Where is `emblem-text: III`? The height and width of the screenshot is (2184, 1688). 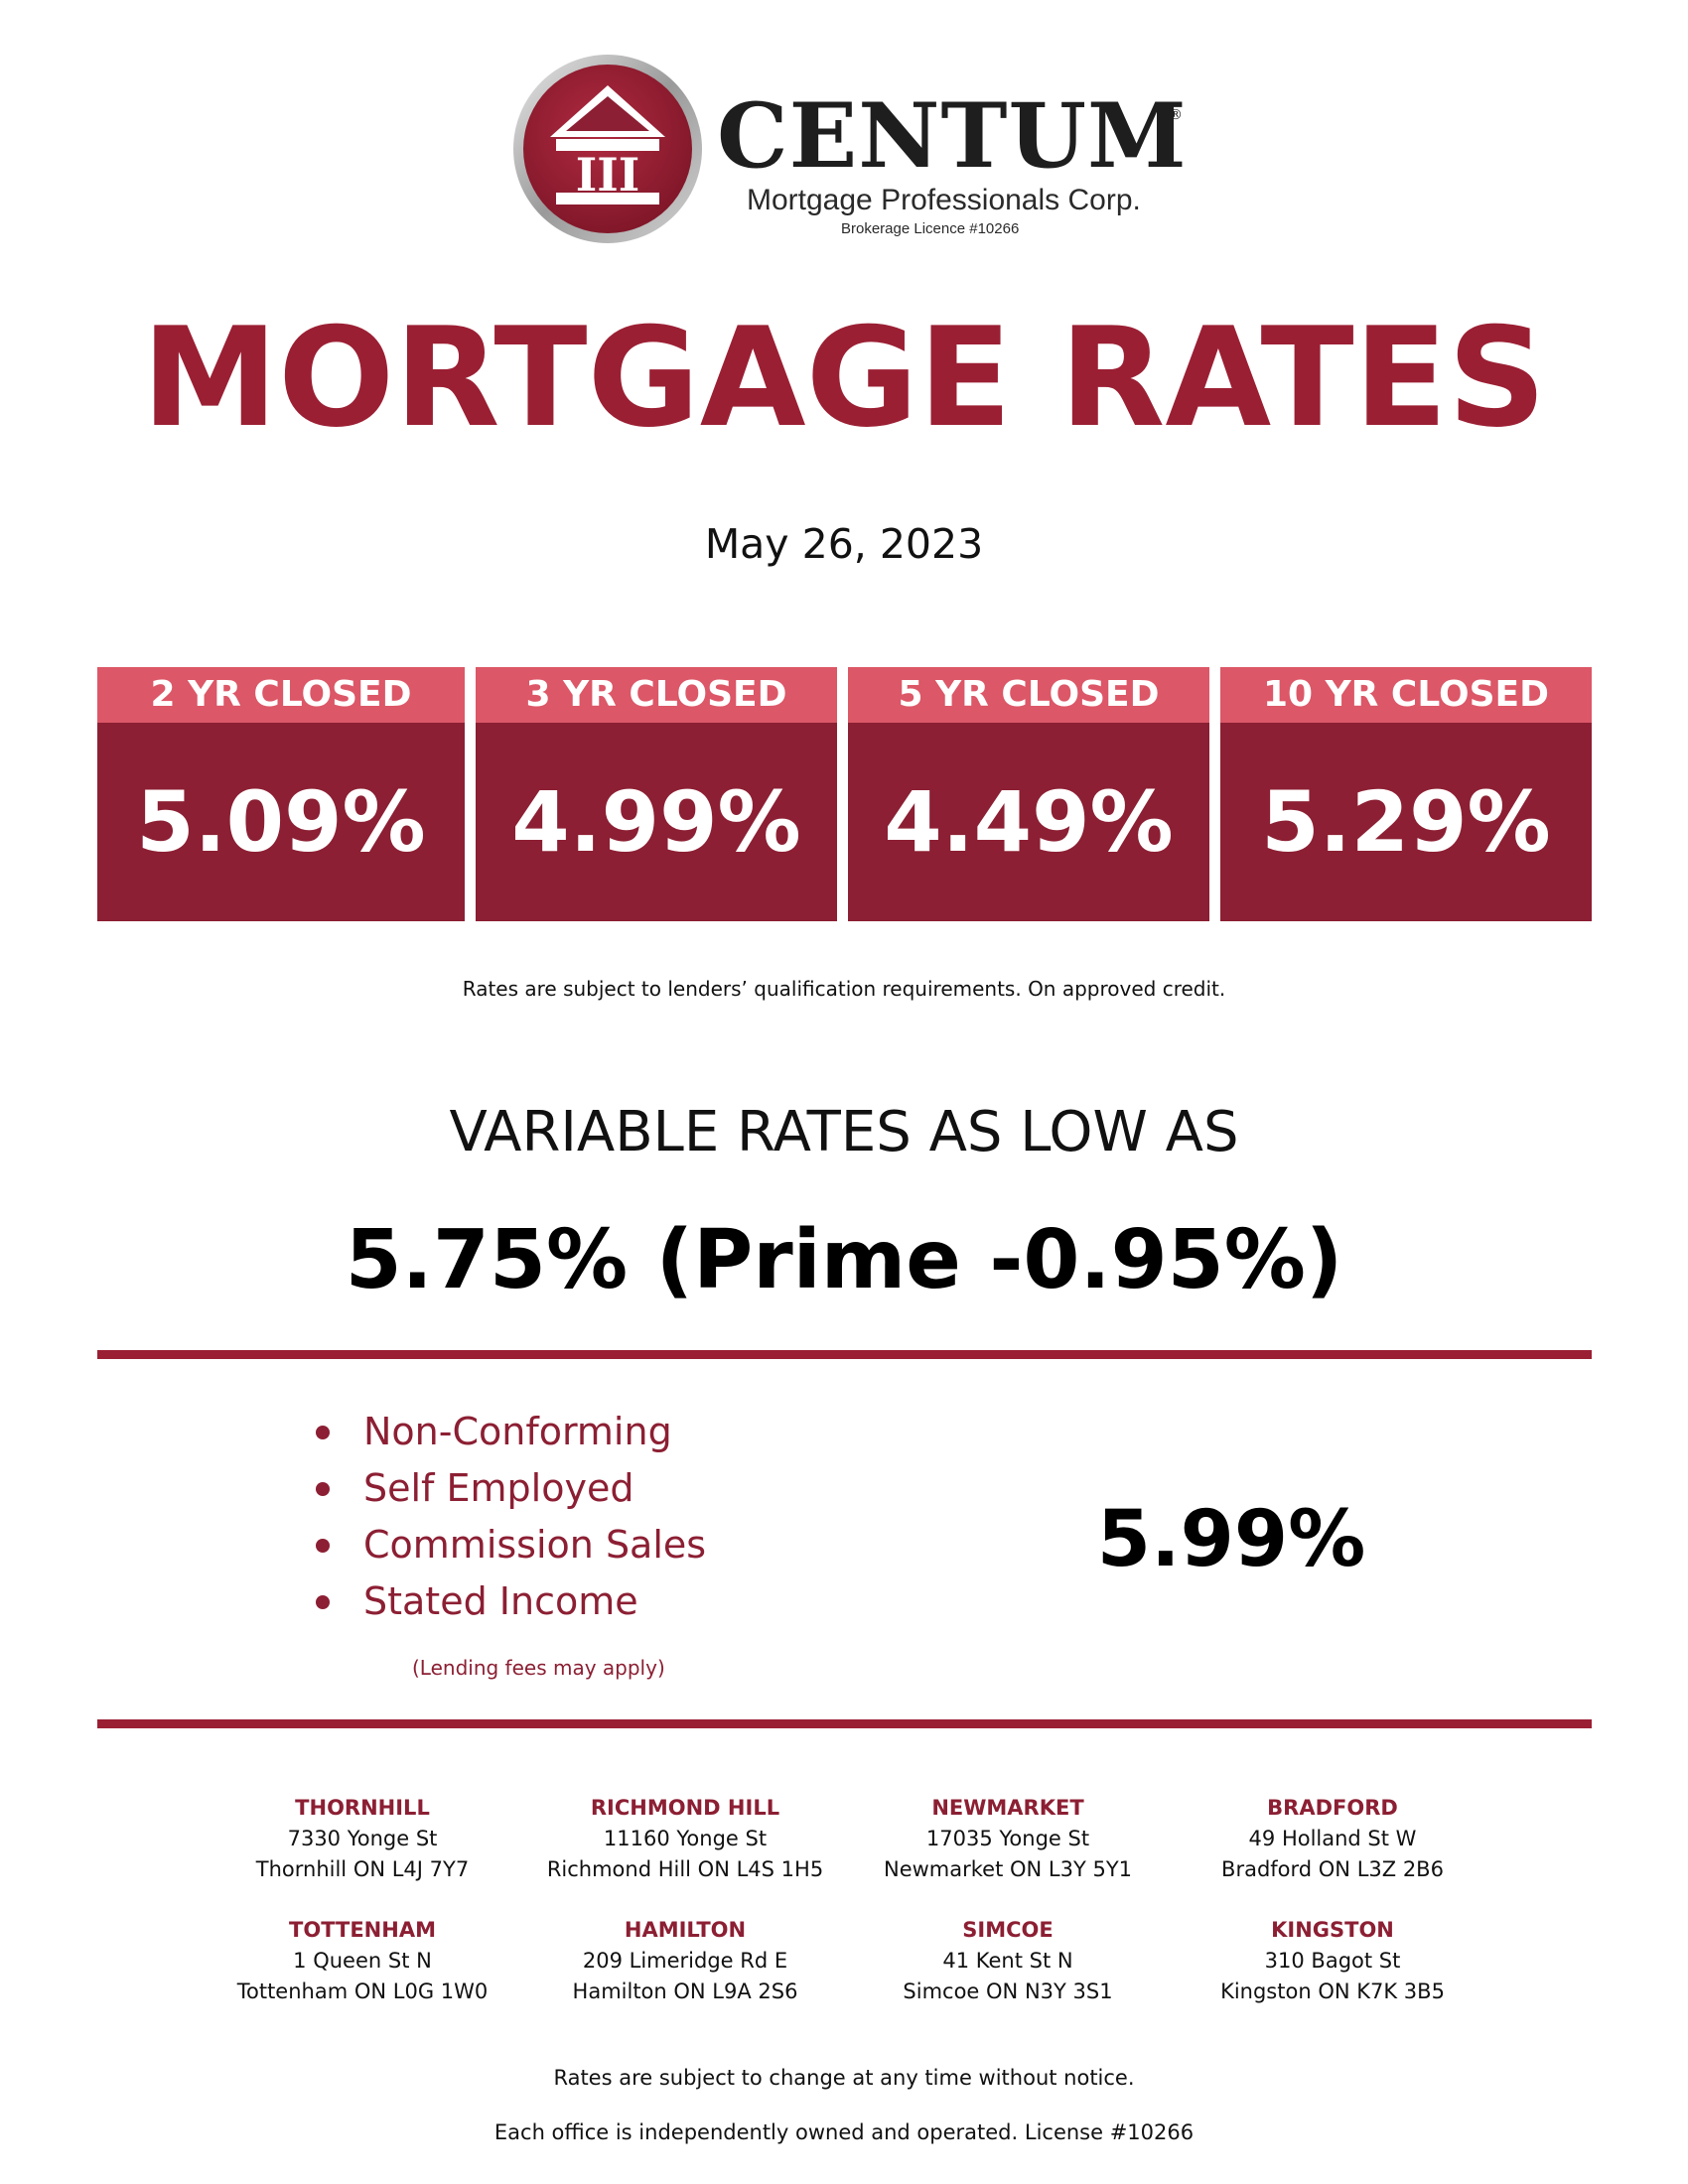
emblem-text: III is located at coordinates (608, 175).